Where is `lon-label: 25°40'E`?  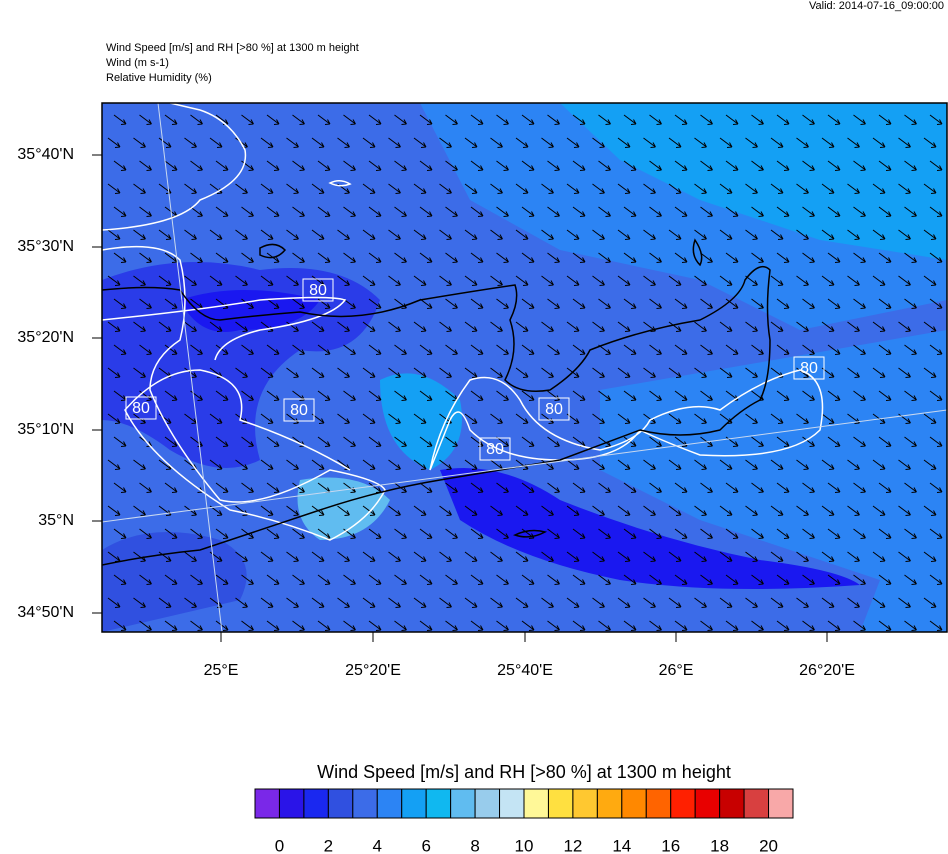
lon-label: 25°40'E is located at coordinates (525, 670).